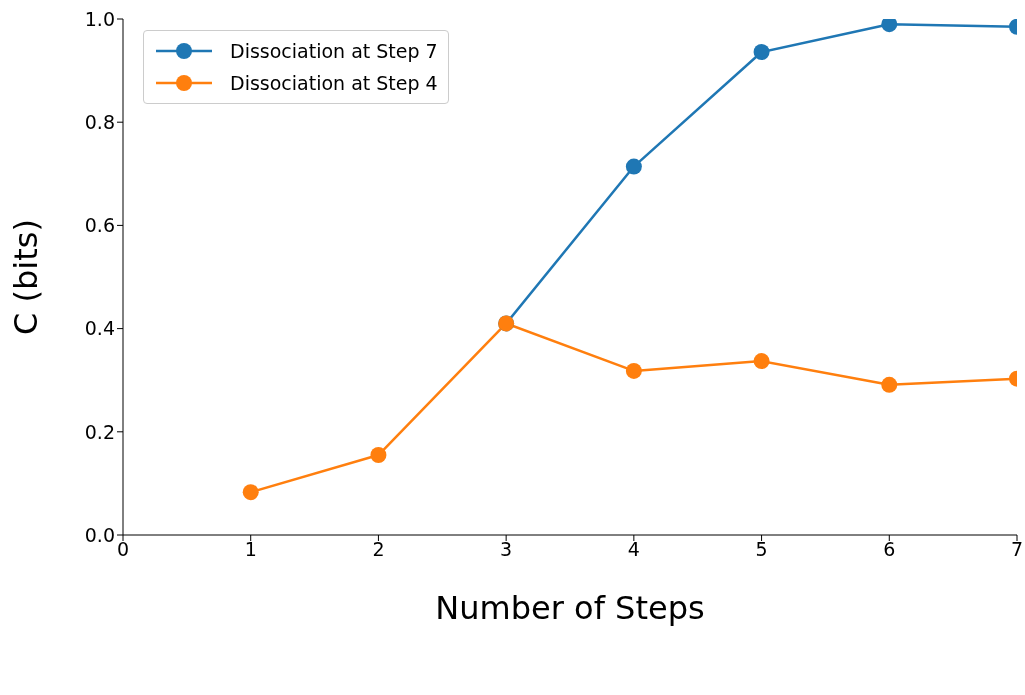 The height and width of the screenshot is (695, 1025). What do you see at coordinates (761, 549) in the screenshot?
I see `x-tick-label: 5` at bounding box center [761, 549].